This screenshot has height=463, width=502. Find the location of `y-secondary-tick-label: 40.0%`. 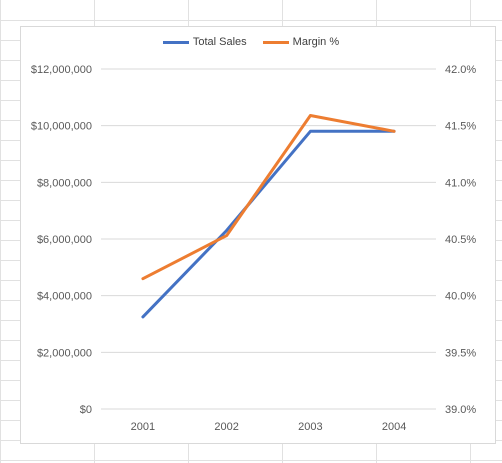

y-secondary-tick-label: 40.0% is located at coordinates (460, 297).